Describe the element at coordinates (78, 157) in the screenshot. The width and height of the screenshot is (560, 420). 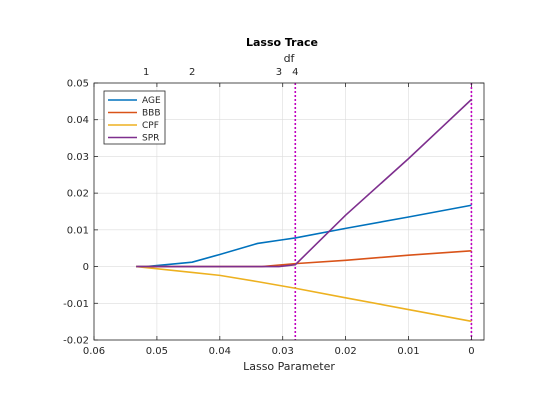
I see `y-tick-label: 0.03` at that location.